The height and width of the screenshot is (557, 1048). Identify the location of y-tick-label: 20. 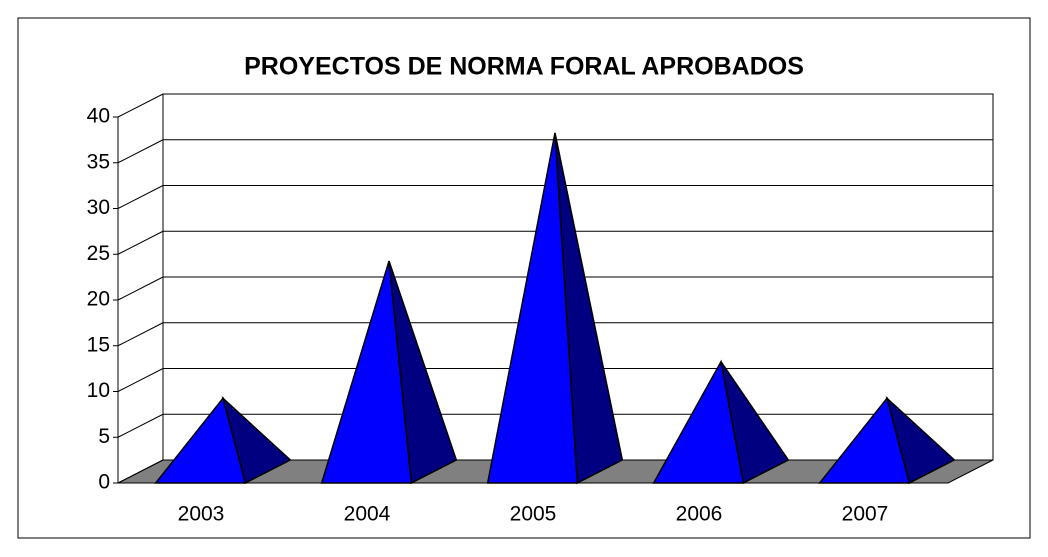
(98, 299).